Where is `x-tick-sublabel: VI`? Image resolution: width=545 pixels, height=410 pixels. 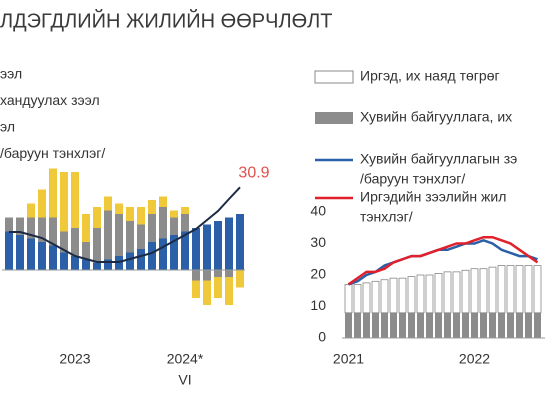 x-tick-sublabel: VI is located at coordinates (184, 380).